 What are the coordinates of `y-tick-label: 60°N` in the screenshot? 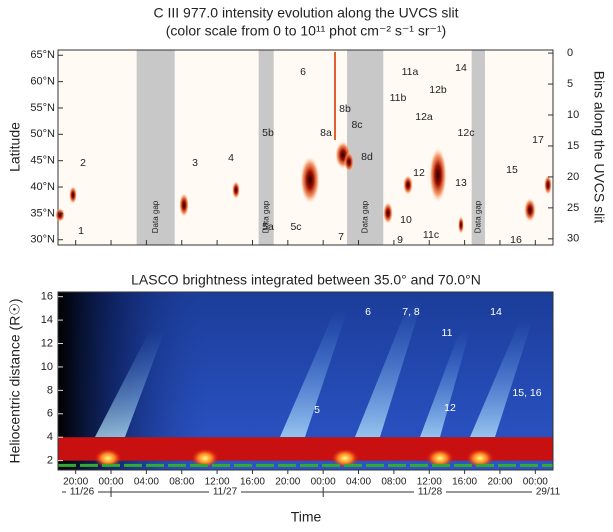 It's located at (42, 82).